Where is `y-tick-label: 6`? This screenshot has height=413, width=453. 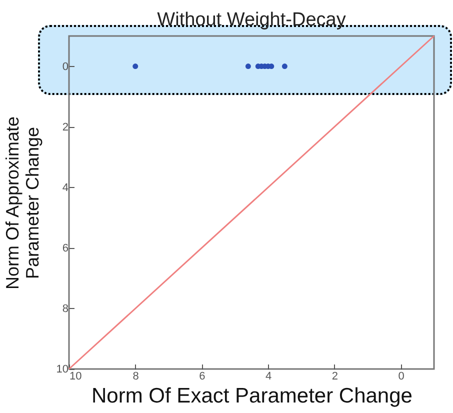 y-tick-label: 6 is located at coordinates (65, 248).